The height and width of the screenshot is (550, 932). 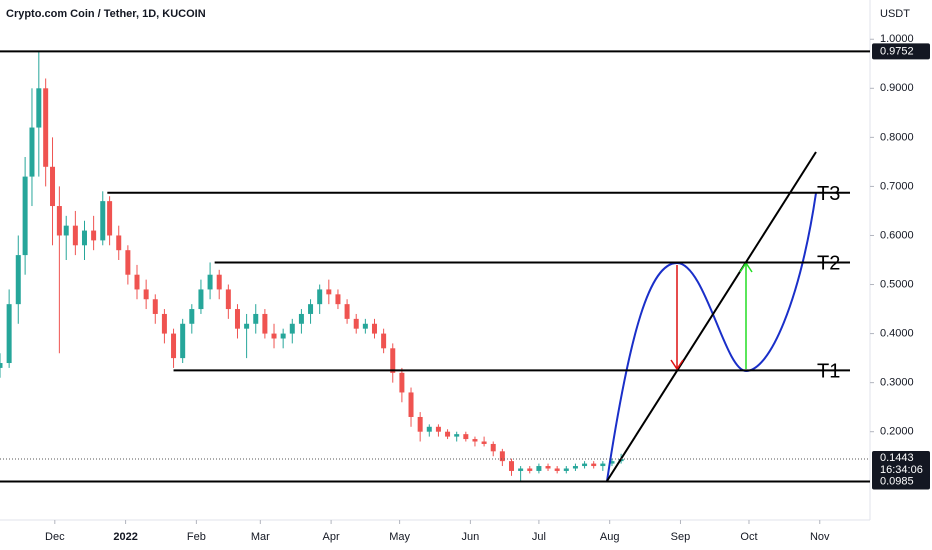 What do you see at coordinates (471, 537) in the screenshot?
I see `x-tick-label: Jun` at bounding box center [471, 537].